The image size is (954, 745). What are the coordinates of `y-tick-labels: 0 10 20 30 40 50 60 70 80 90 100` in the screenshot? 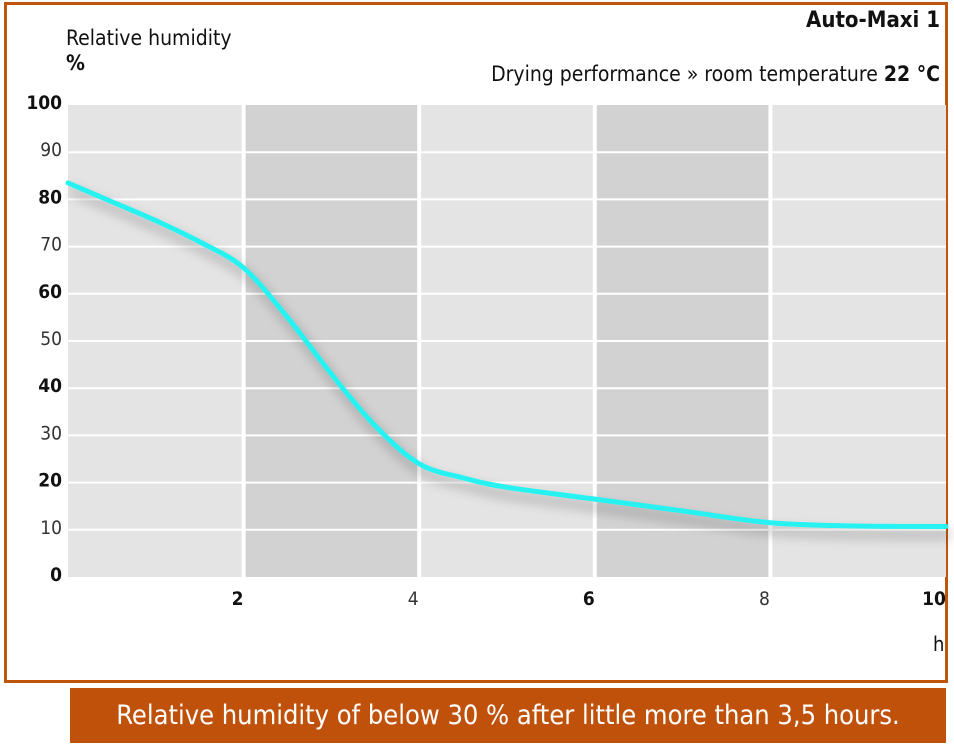 It's located at (44, 339).